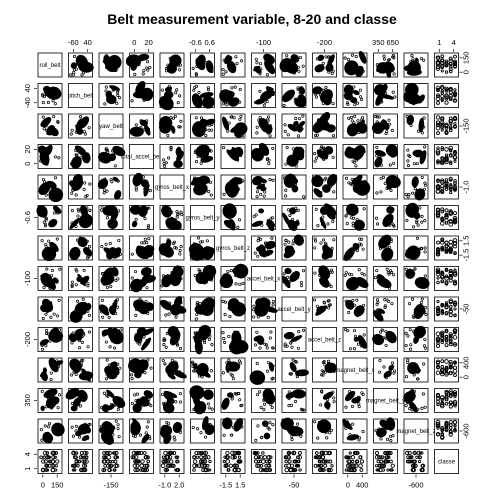 Image resolution: width=504 pixels, height=504 pixels. What do you see at coordinates (43, 485) in the screenshot?
I see `tick-label: 0` at bounding box center [43, 485].